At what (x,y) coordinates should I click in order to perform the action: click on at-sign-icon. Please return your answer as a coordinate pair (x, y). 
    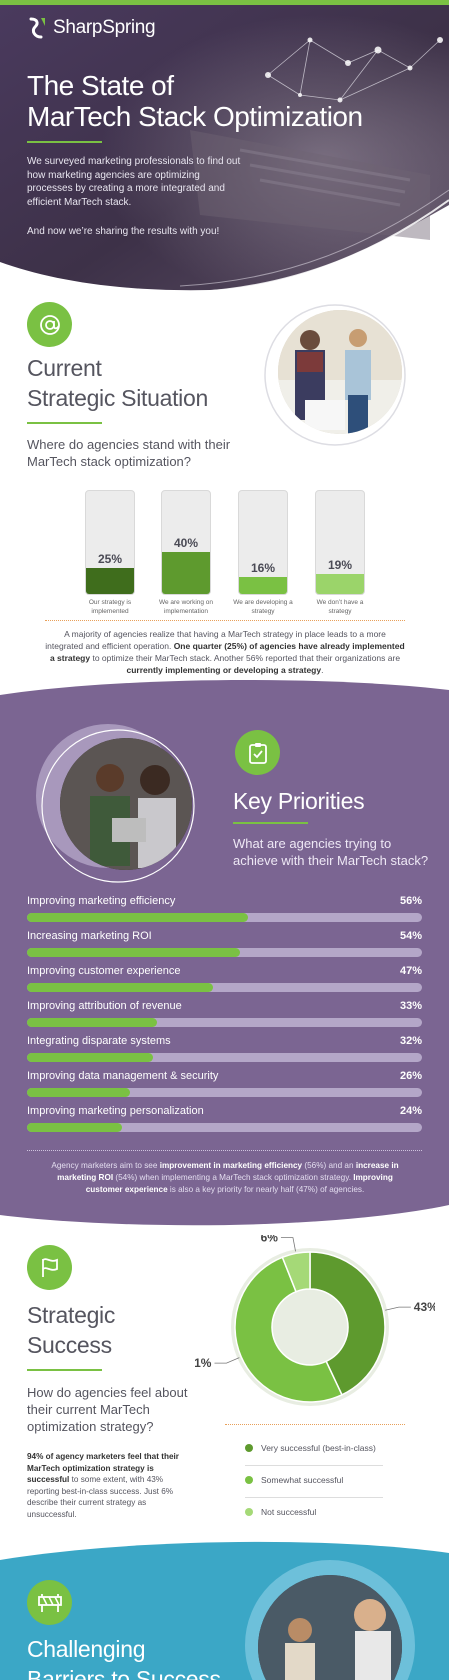
    Looking at the image, I should click on (49, 324).